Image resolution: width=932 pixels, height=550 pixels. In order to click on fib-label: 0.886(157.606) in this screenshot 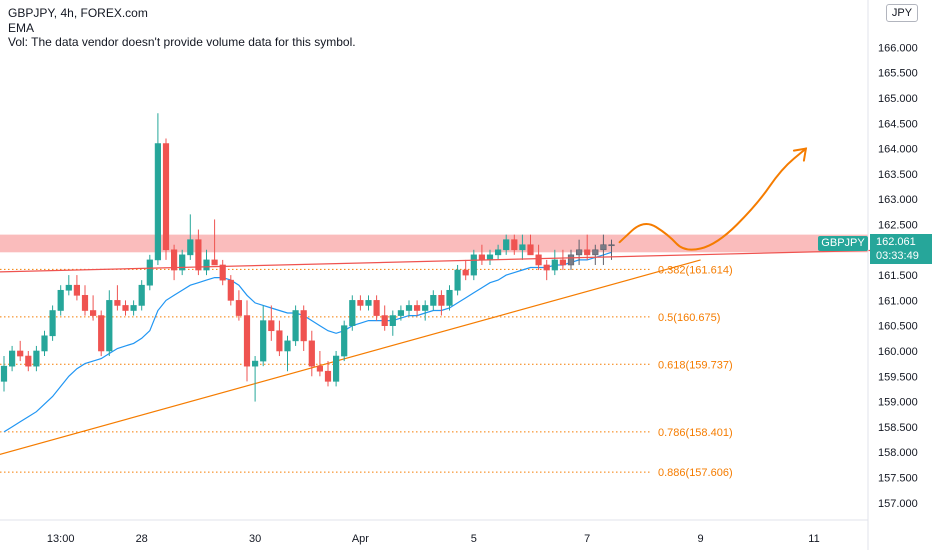, I will do `click(695, 473)`.